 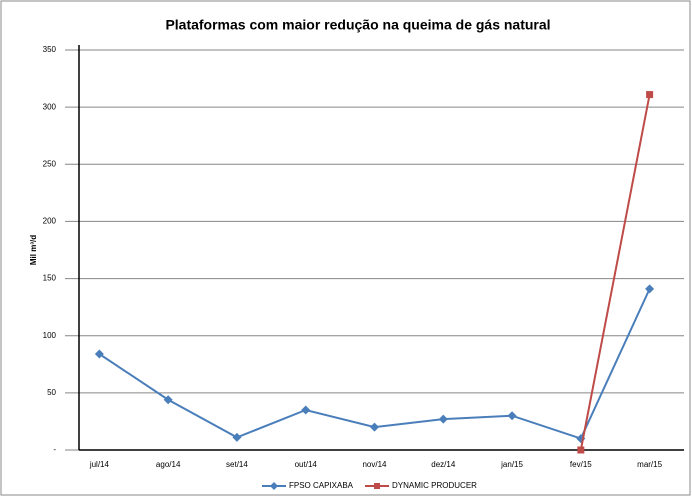 What do you see at coordinates (615, 272) in the screenshot?
I see `series-line` at bounding box center [615, 272].